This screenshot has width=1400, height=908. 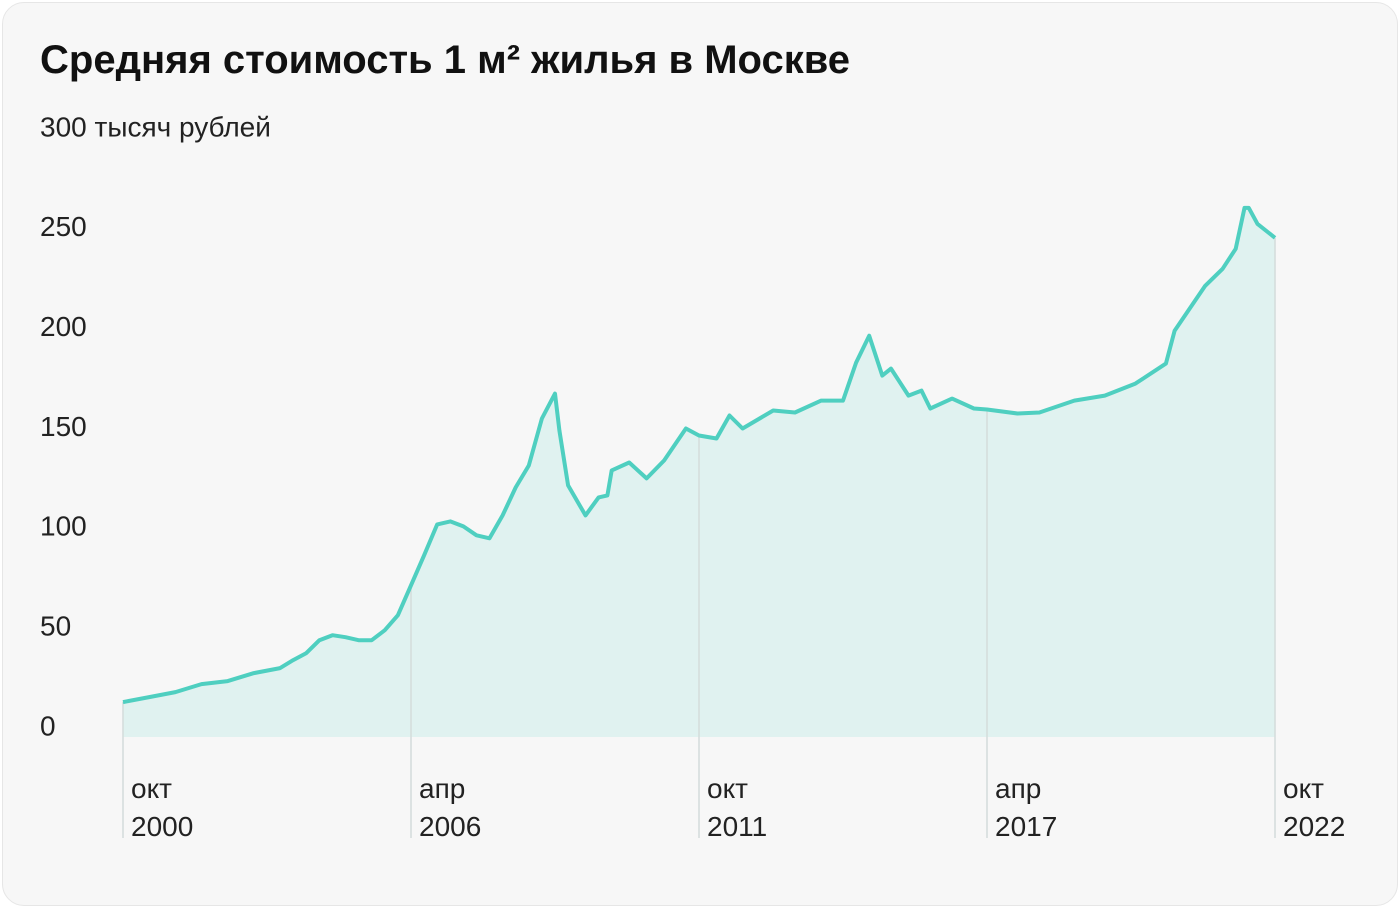 I want to click on x-tick-label: окт 2011, so click(x=737, y=807).